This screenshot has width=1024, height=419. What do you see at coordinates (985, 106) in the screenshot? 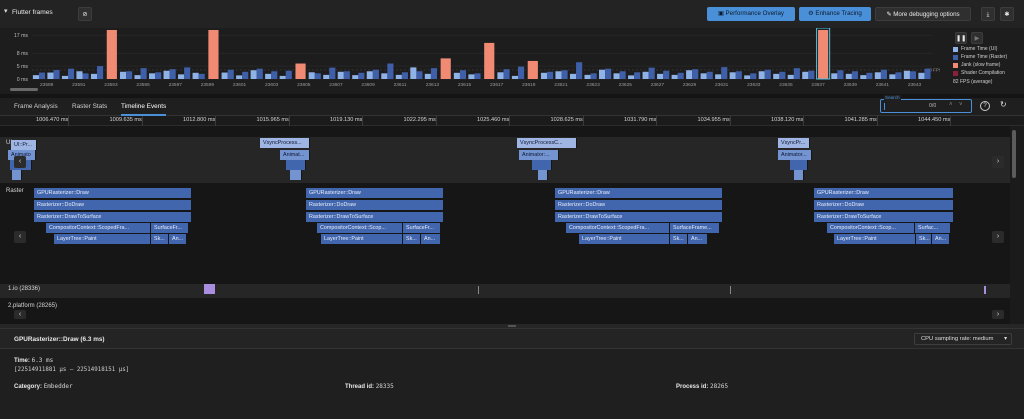
I see `help-icon: ?` at bounding box center [985, 106].